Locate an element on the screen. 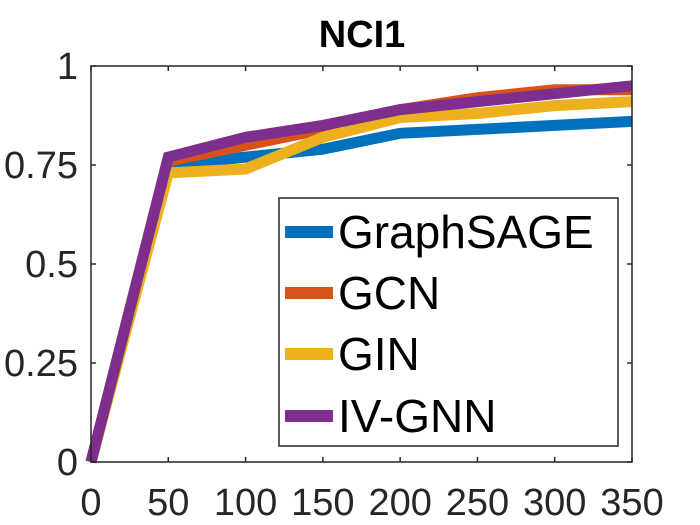  legend-label: GraphSAGE is located at coordinates (466, 232).